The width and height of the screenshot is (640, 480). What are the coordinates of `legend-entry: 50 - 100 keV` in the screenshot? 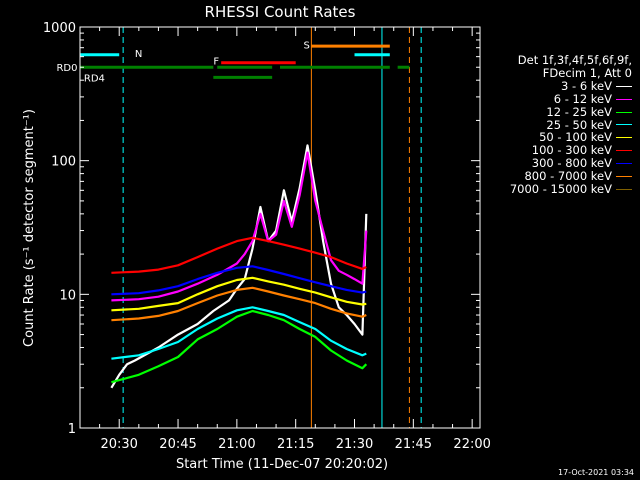 It's located at (561, 137).